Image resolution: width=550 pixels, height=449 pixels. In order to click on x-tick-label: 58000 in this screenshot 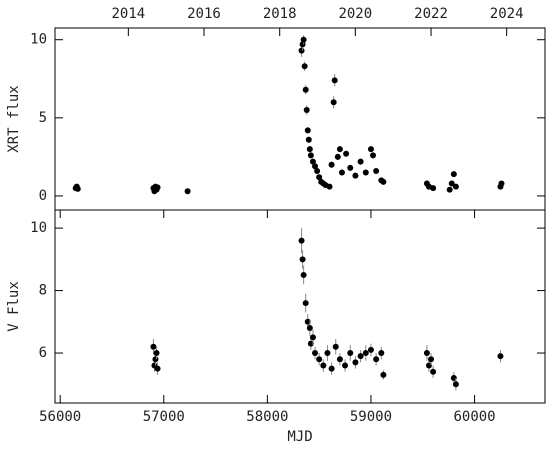, I will do `click(267, 417)`.